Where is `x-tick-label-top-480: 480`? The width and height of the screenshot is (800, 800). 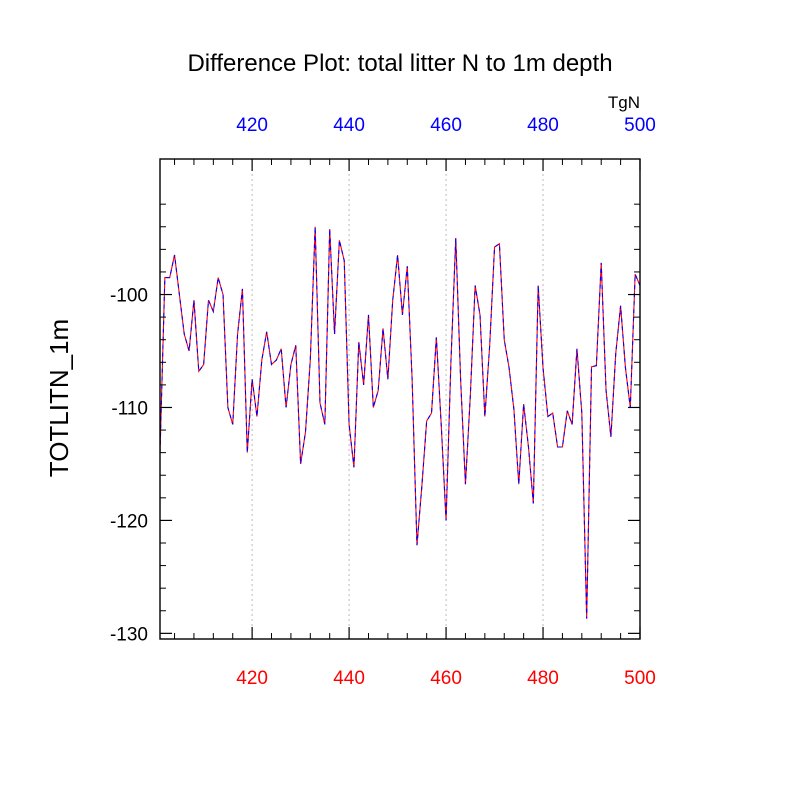
x-tick-label-top-480: 480 is located at coordinates (543, 125).